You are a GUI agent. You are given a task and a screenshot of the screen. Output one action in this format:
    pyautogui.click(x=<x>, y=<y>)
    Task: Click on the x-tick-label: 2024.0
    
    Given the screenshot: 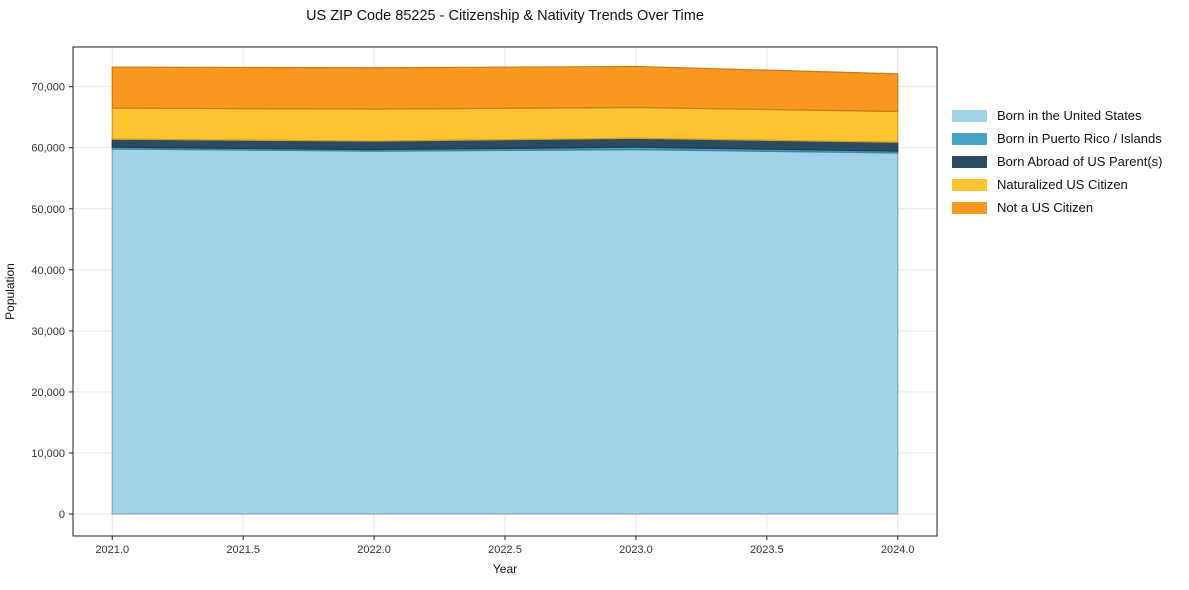 What is the action you would take?
    pyautogui.click(x=898, y=550)
    